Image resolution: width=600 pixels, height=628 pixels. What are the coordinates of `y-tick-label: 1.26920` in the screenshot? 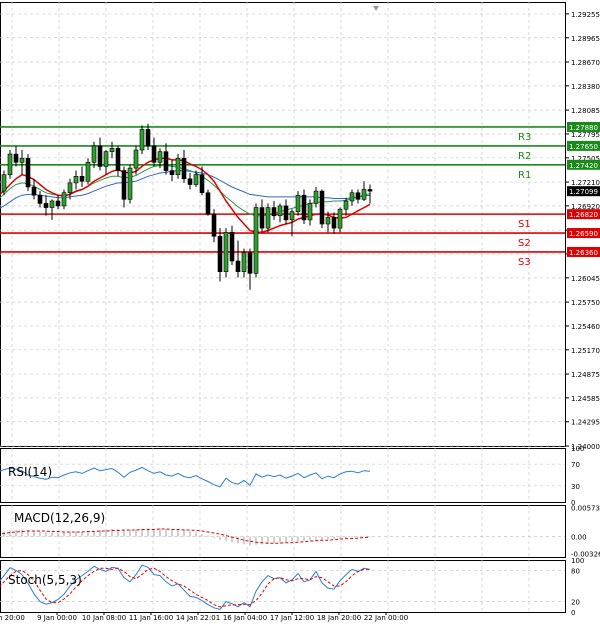 It's located at (585, 207).